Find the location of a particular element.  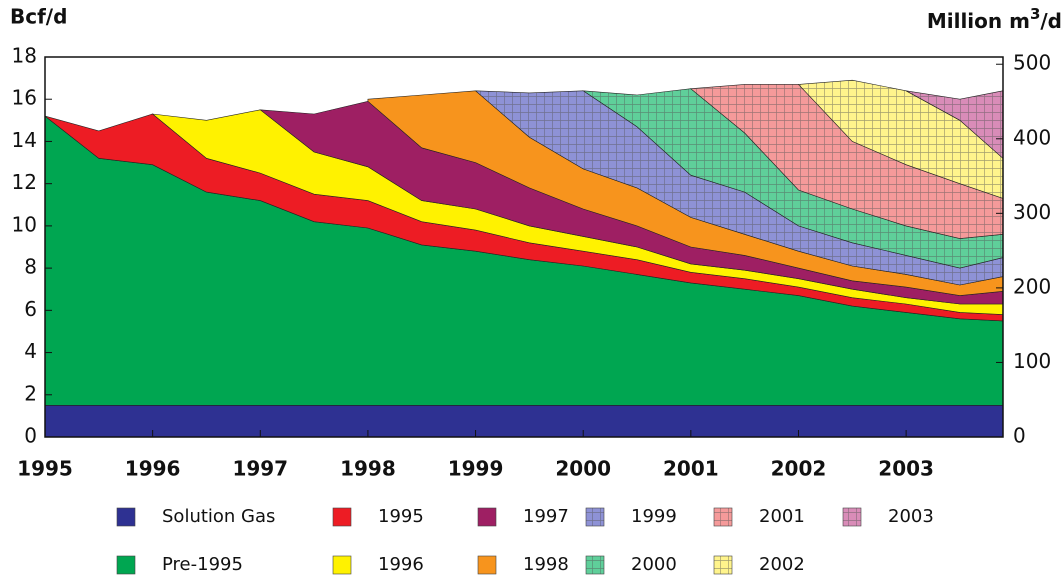

legend-label: 1999 is located at coordinates (654, 516).